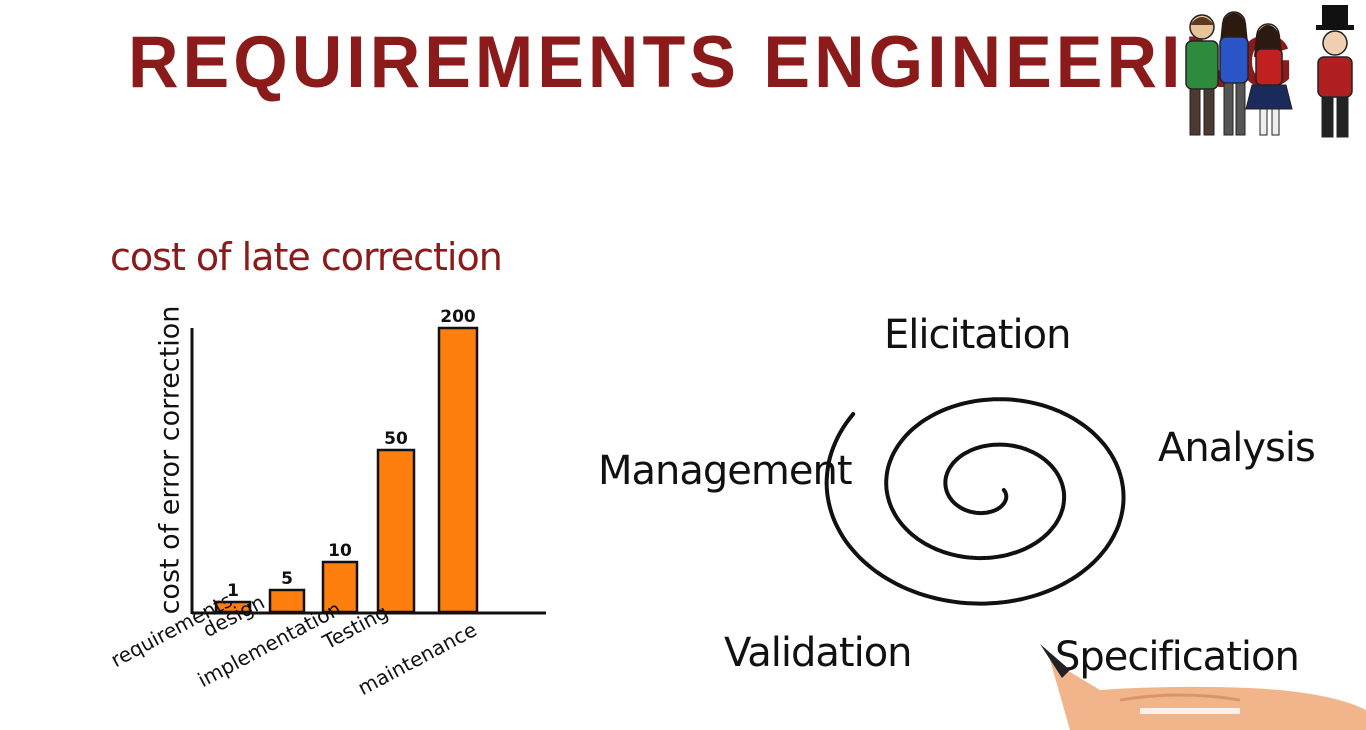 This screenshot has height=730, width=1366. I want to click on page-title: REQUIREMENTS ENGINEERING, so click(713, 62).